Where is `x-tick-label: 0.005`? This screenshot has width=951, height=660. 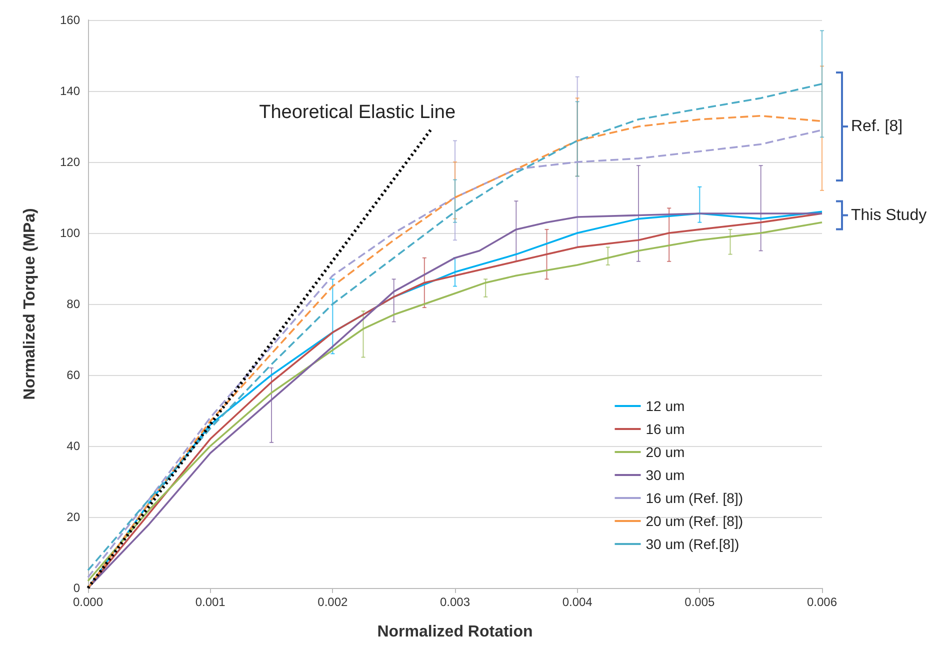
x-tick-label: 0.005 is located at coordinates (700, 602).